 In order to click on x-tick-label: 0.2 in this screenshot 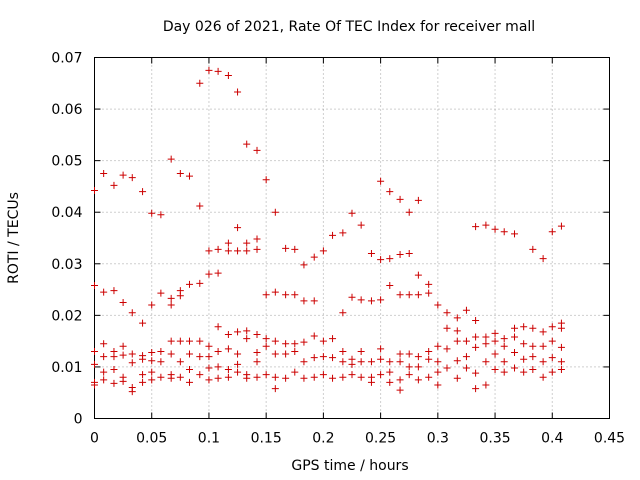, I will do `click(323, 439)`.